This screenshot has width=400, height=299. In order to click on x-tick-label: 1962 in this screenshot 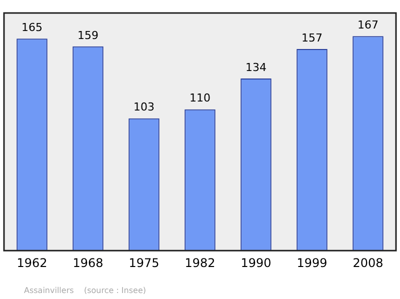, I will do `click(32, 263)`.